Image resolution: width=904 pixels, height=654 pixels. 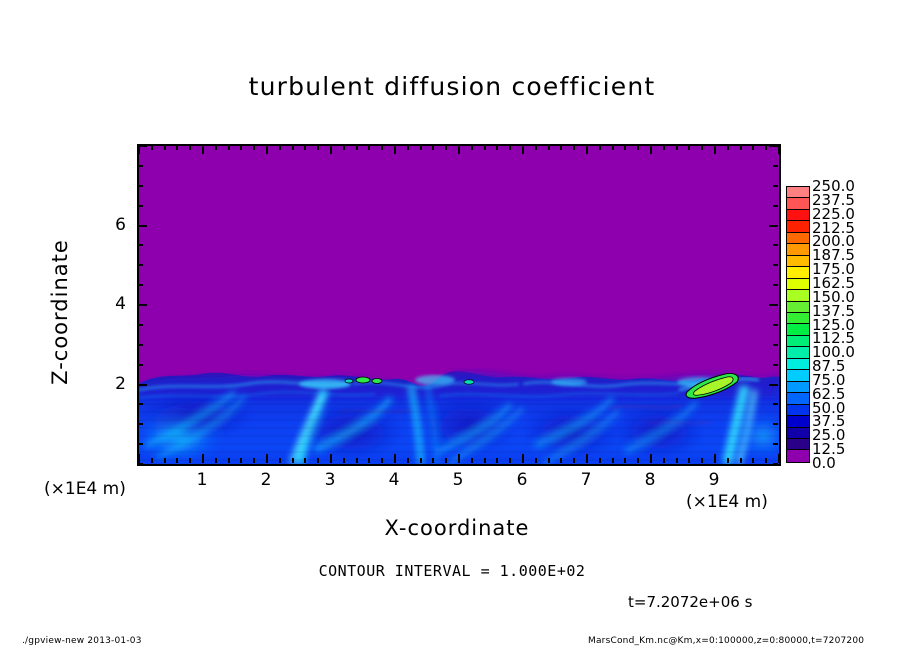 What do you see at coordinates (525, 415) in the screenshot?
I see `faint-filaments` at bounding box center [525, 415].